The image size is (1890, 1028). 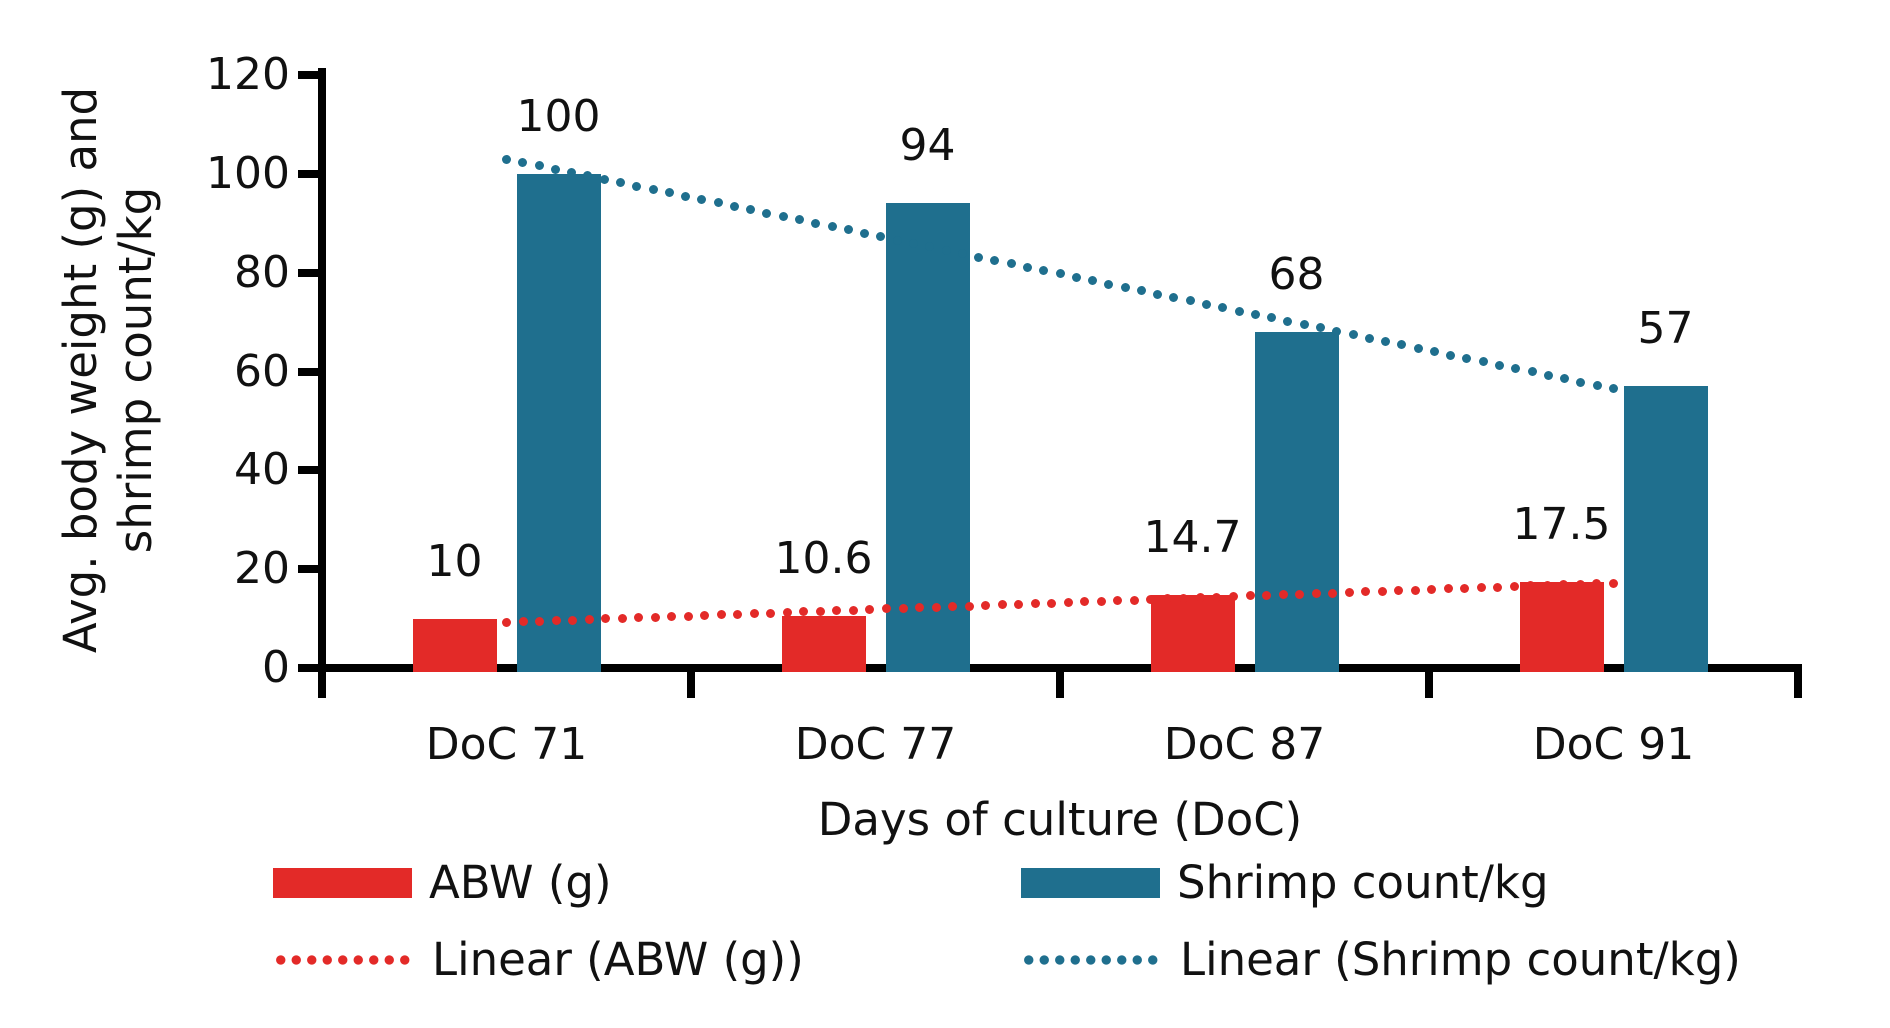 I want to click on y-axis-title-line1: Avg. body weight (g) and, so click(x=80, y=370).